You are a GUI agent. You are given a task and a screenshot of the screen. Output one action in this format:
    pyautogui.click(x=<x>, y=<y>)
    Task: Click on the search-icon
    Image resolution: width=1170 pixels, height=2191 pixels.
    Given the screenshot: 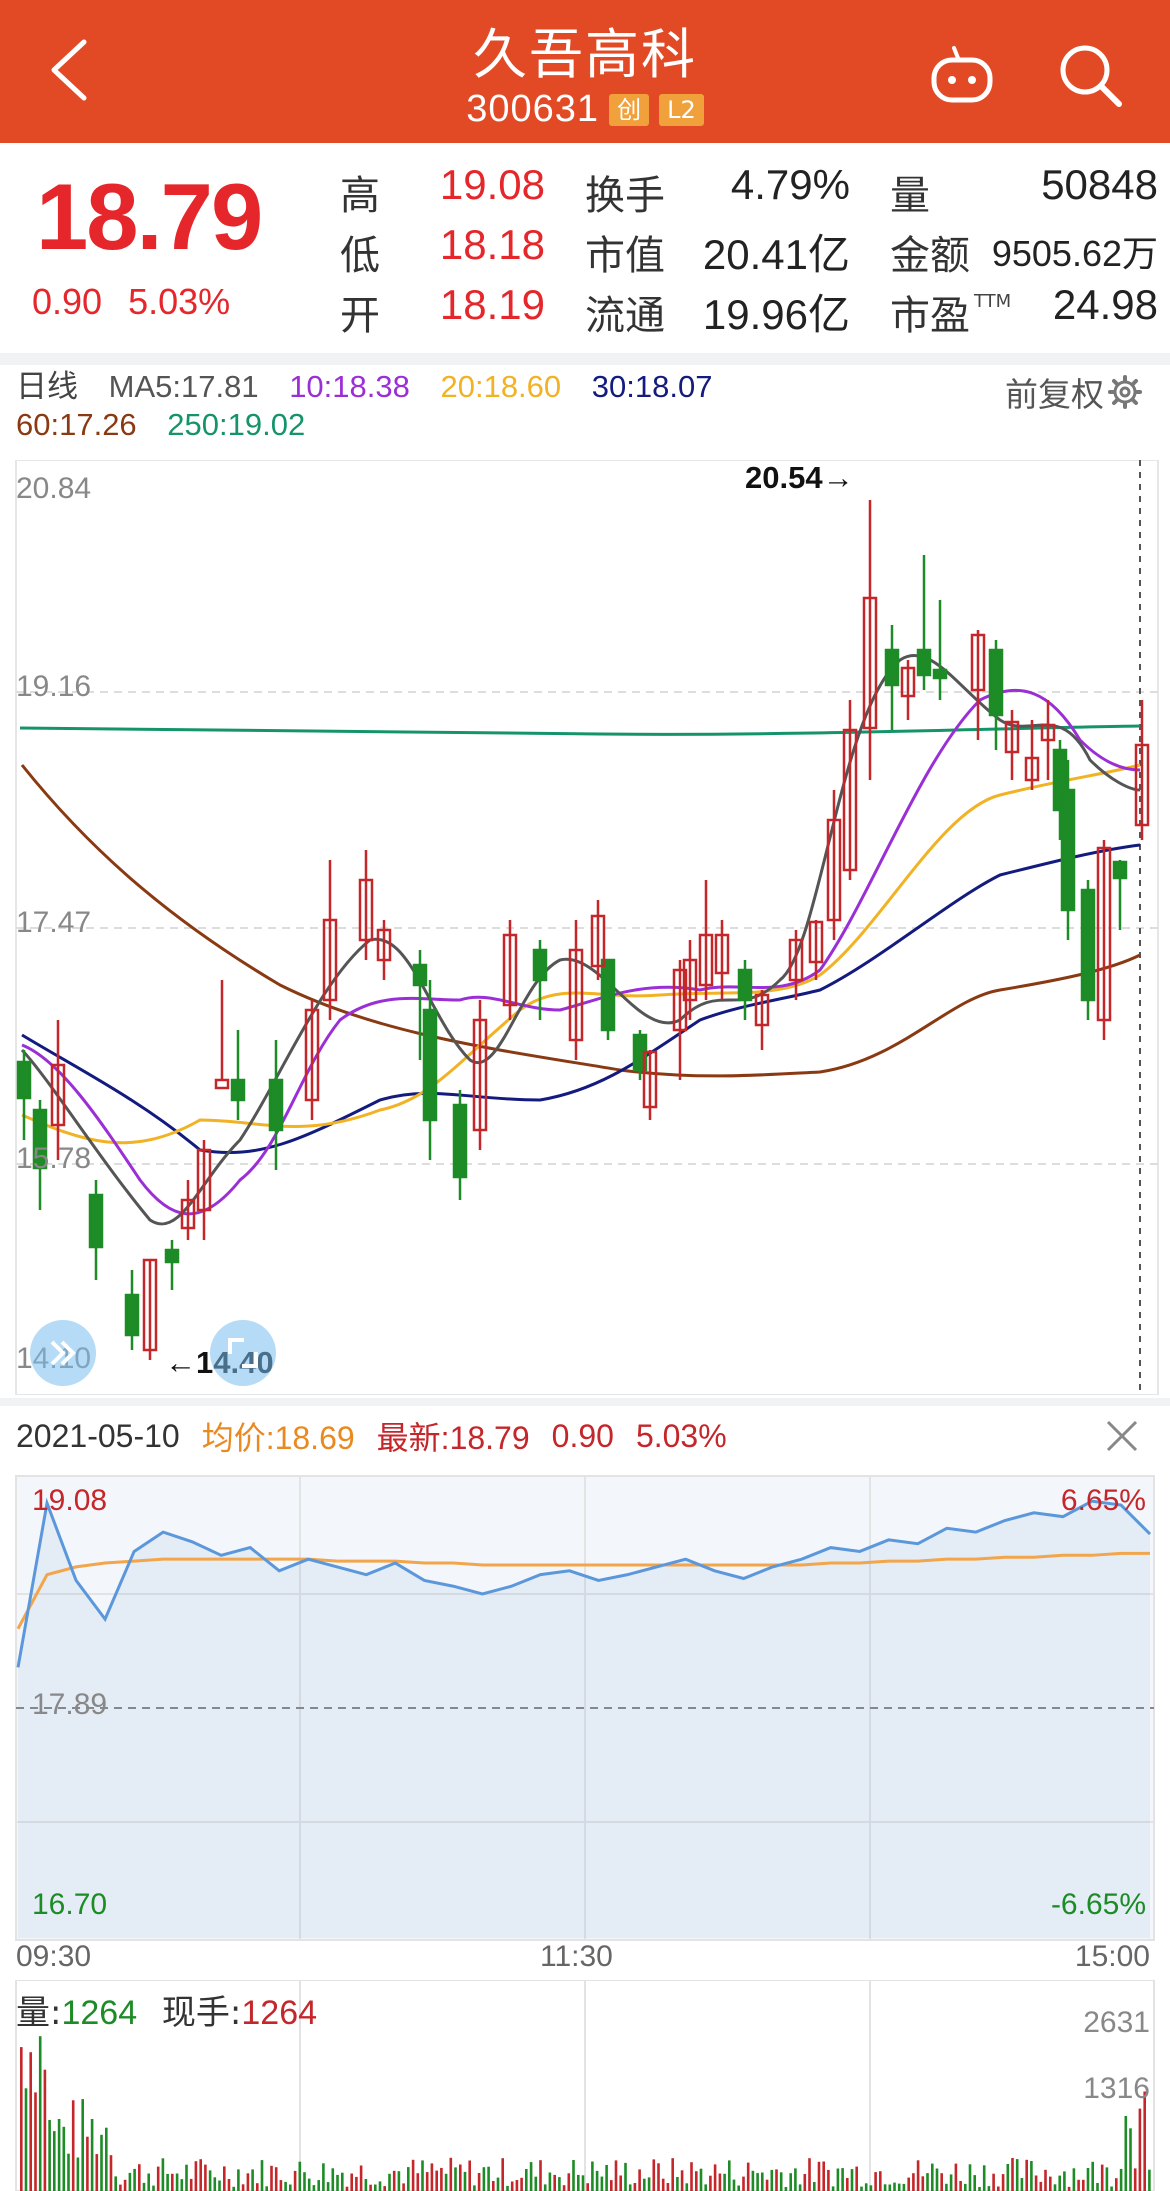 What is the action you would take?
    pyautogui.click(x=1090, y=75)
    